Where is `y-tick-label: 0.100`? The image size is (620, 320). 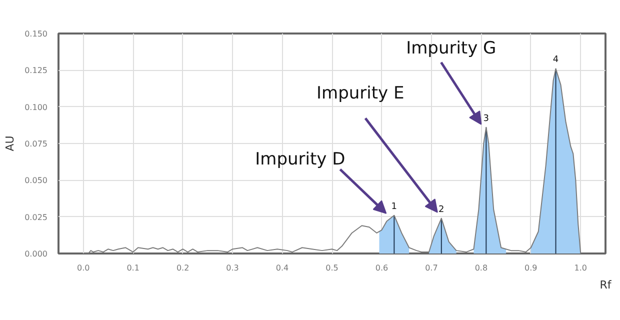 y-tick-label: 0.100 is located at coordinates (36, 107).